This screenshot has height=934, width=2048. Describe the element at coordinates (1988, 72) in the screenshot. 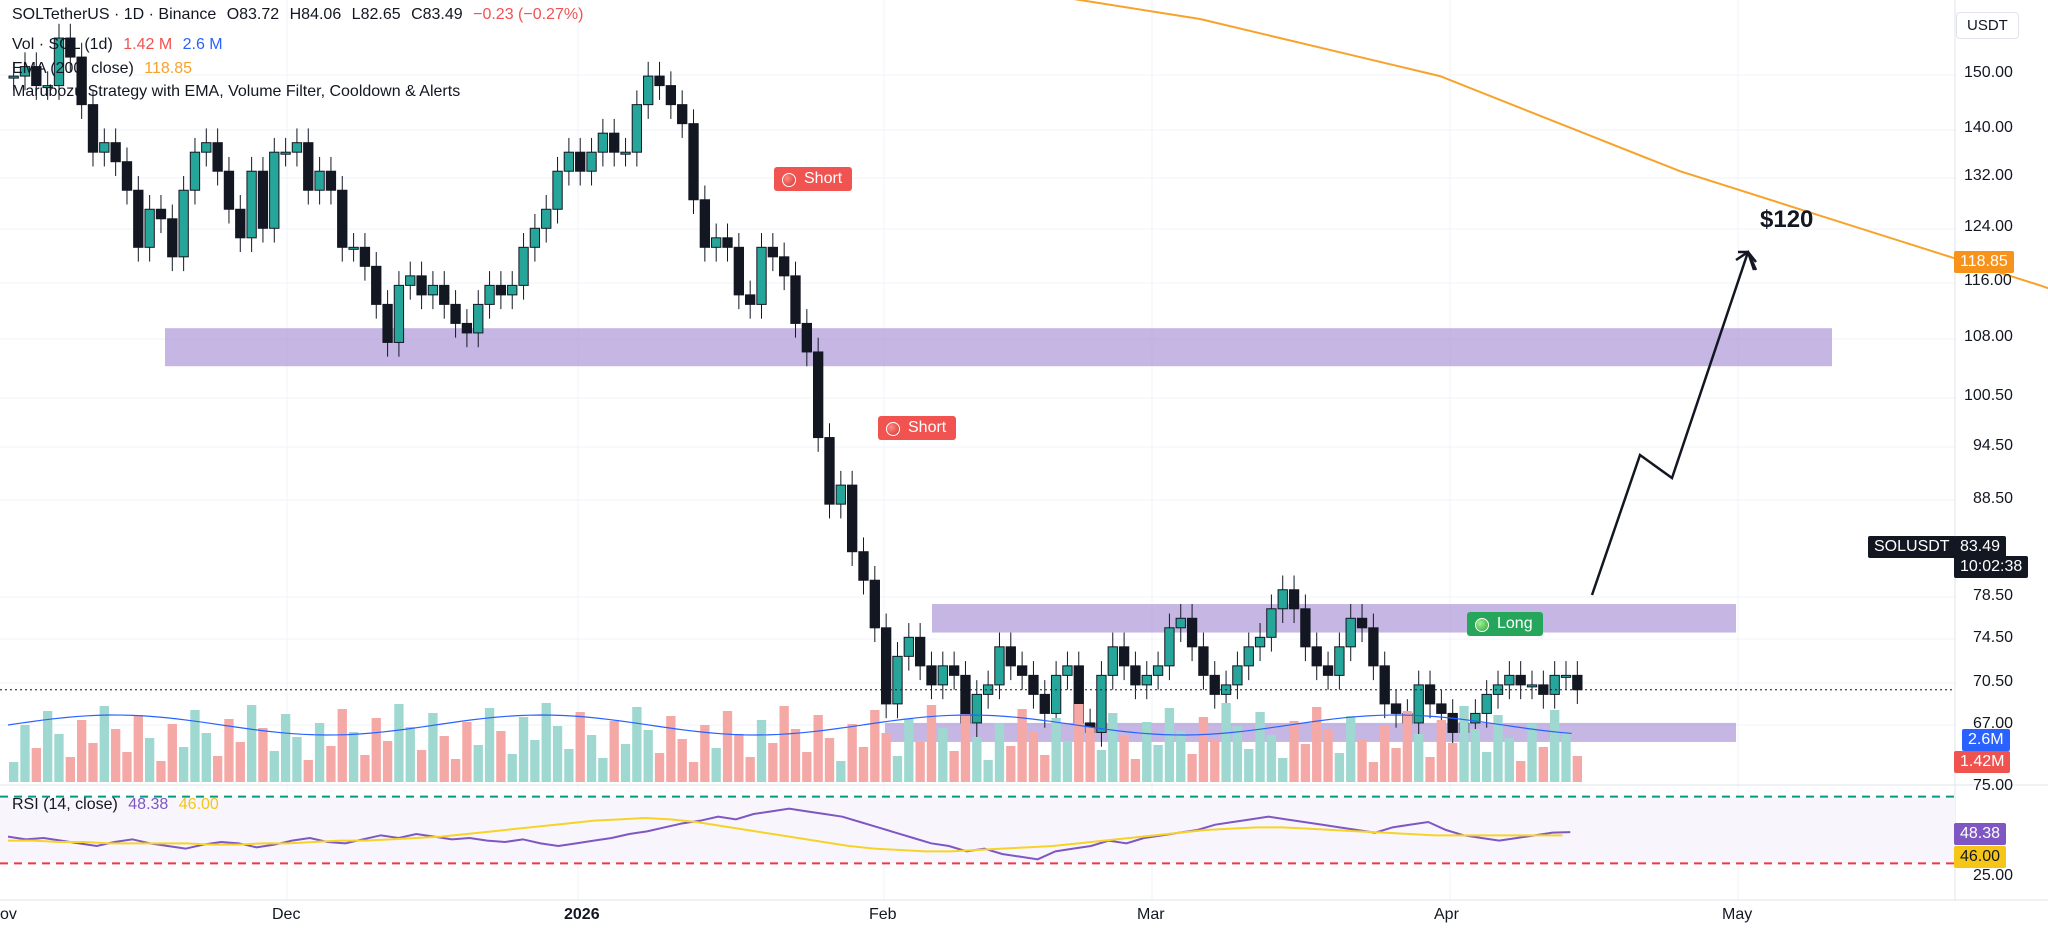

I see `price-tick: 150.00` at that location.